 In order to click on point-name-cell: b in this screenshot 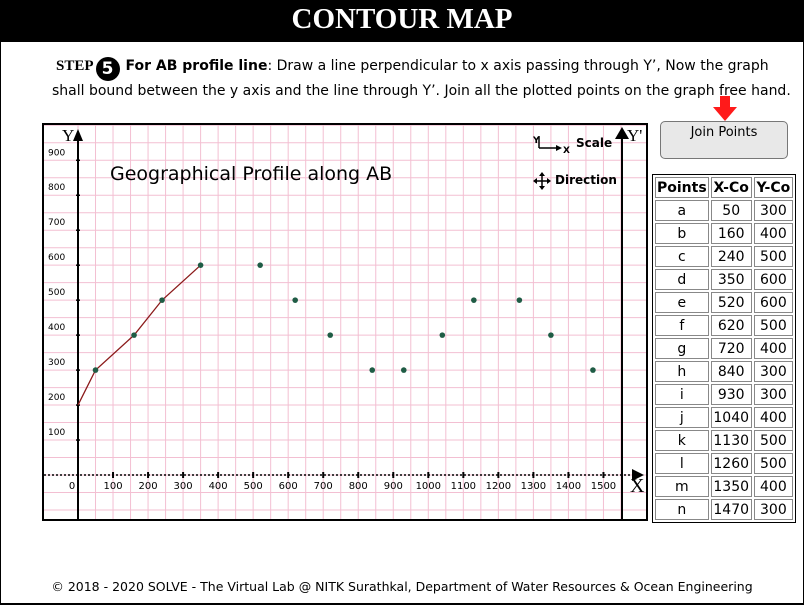, I will do `click(682, 233)`.